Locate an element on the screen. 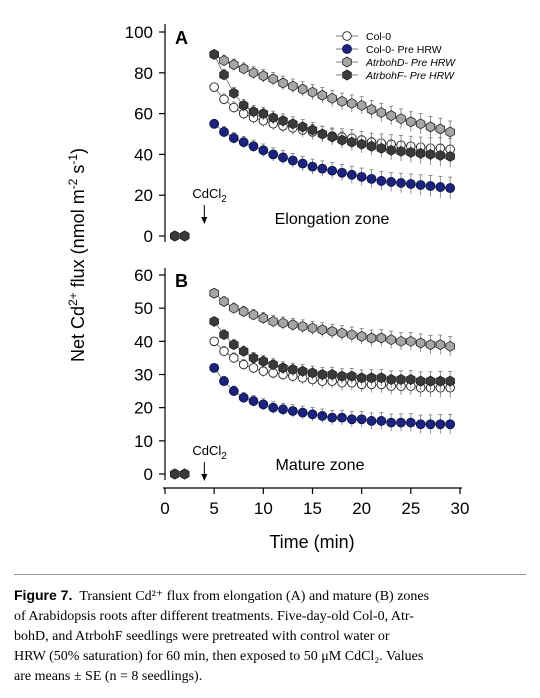 Image resolution: width=540 pixels, height=698 pixels. y-label-text: Net Cd is located at coordinates (78, 334).